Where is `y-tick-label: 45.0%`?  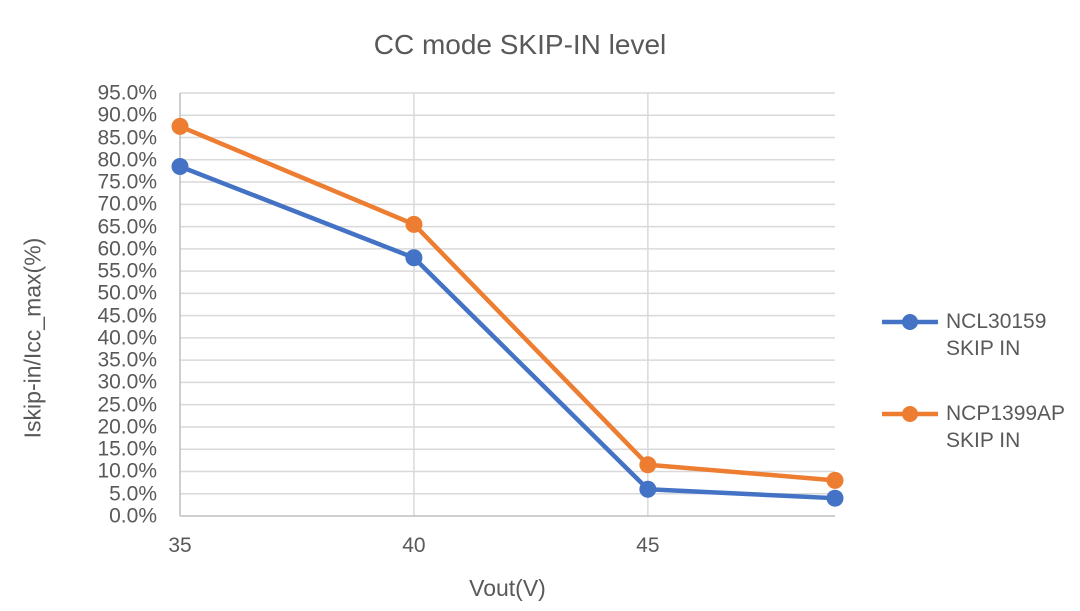 y-tick-label: 45.0% is located at coordinates (127, 316).